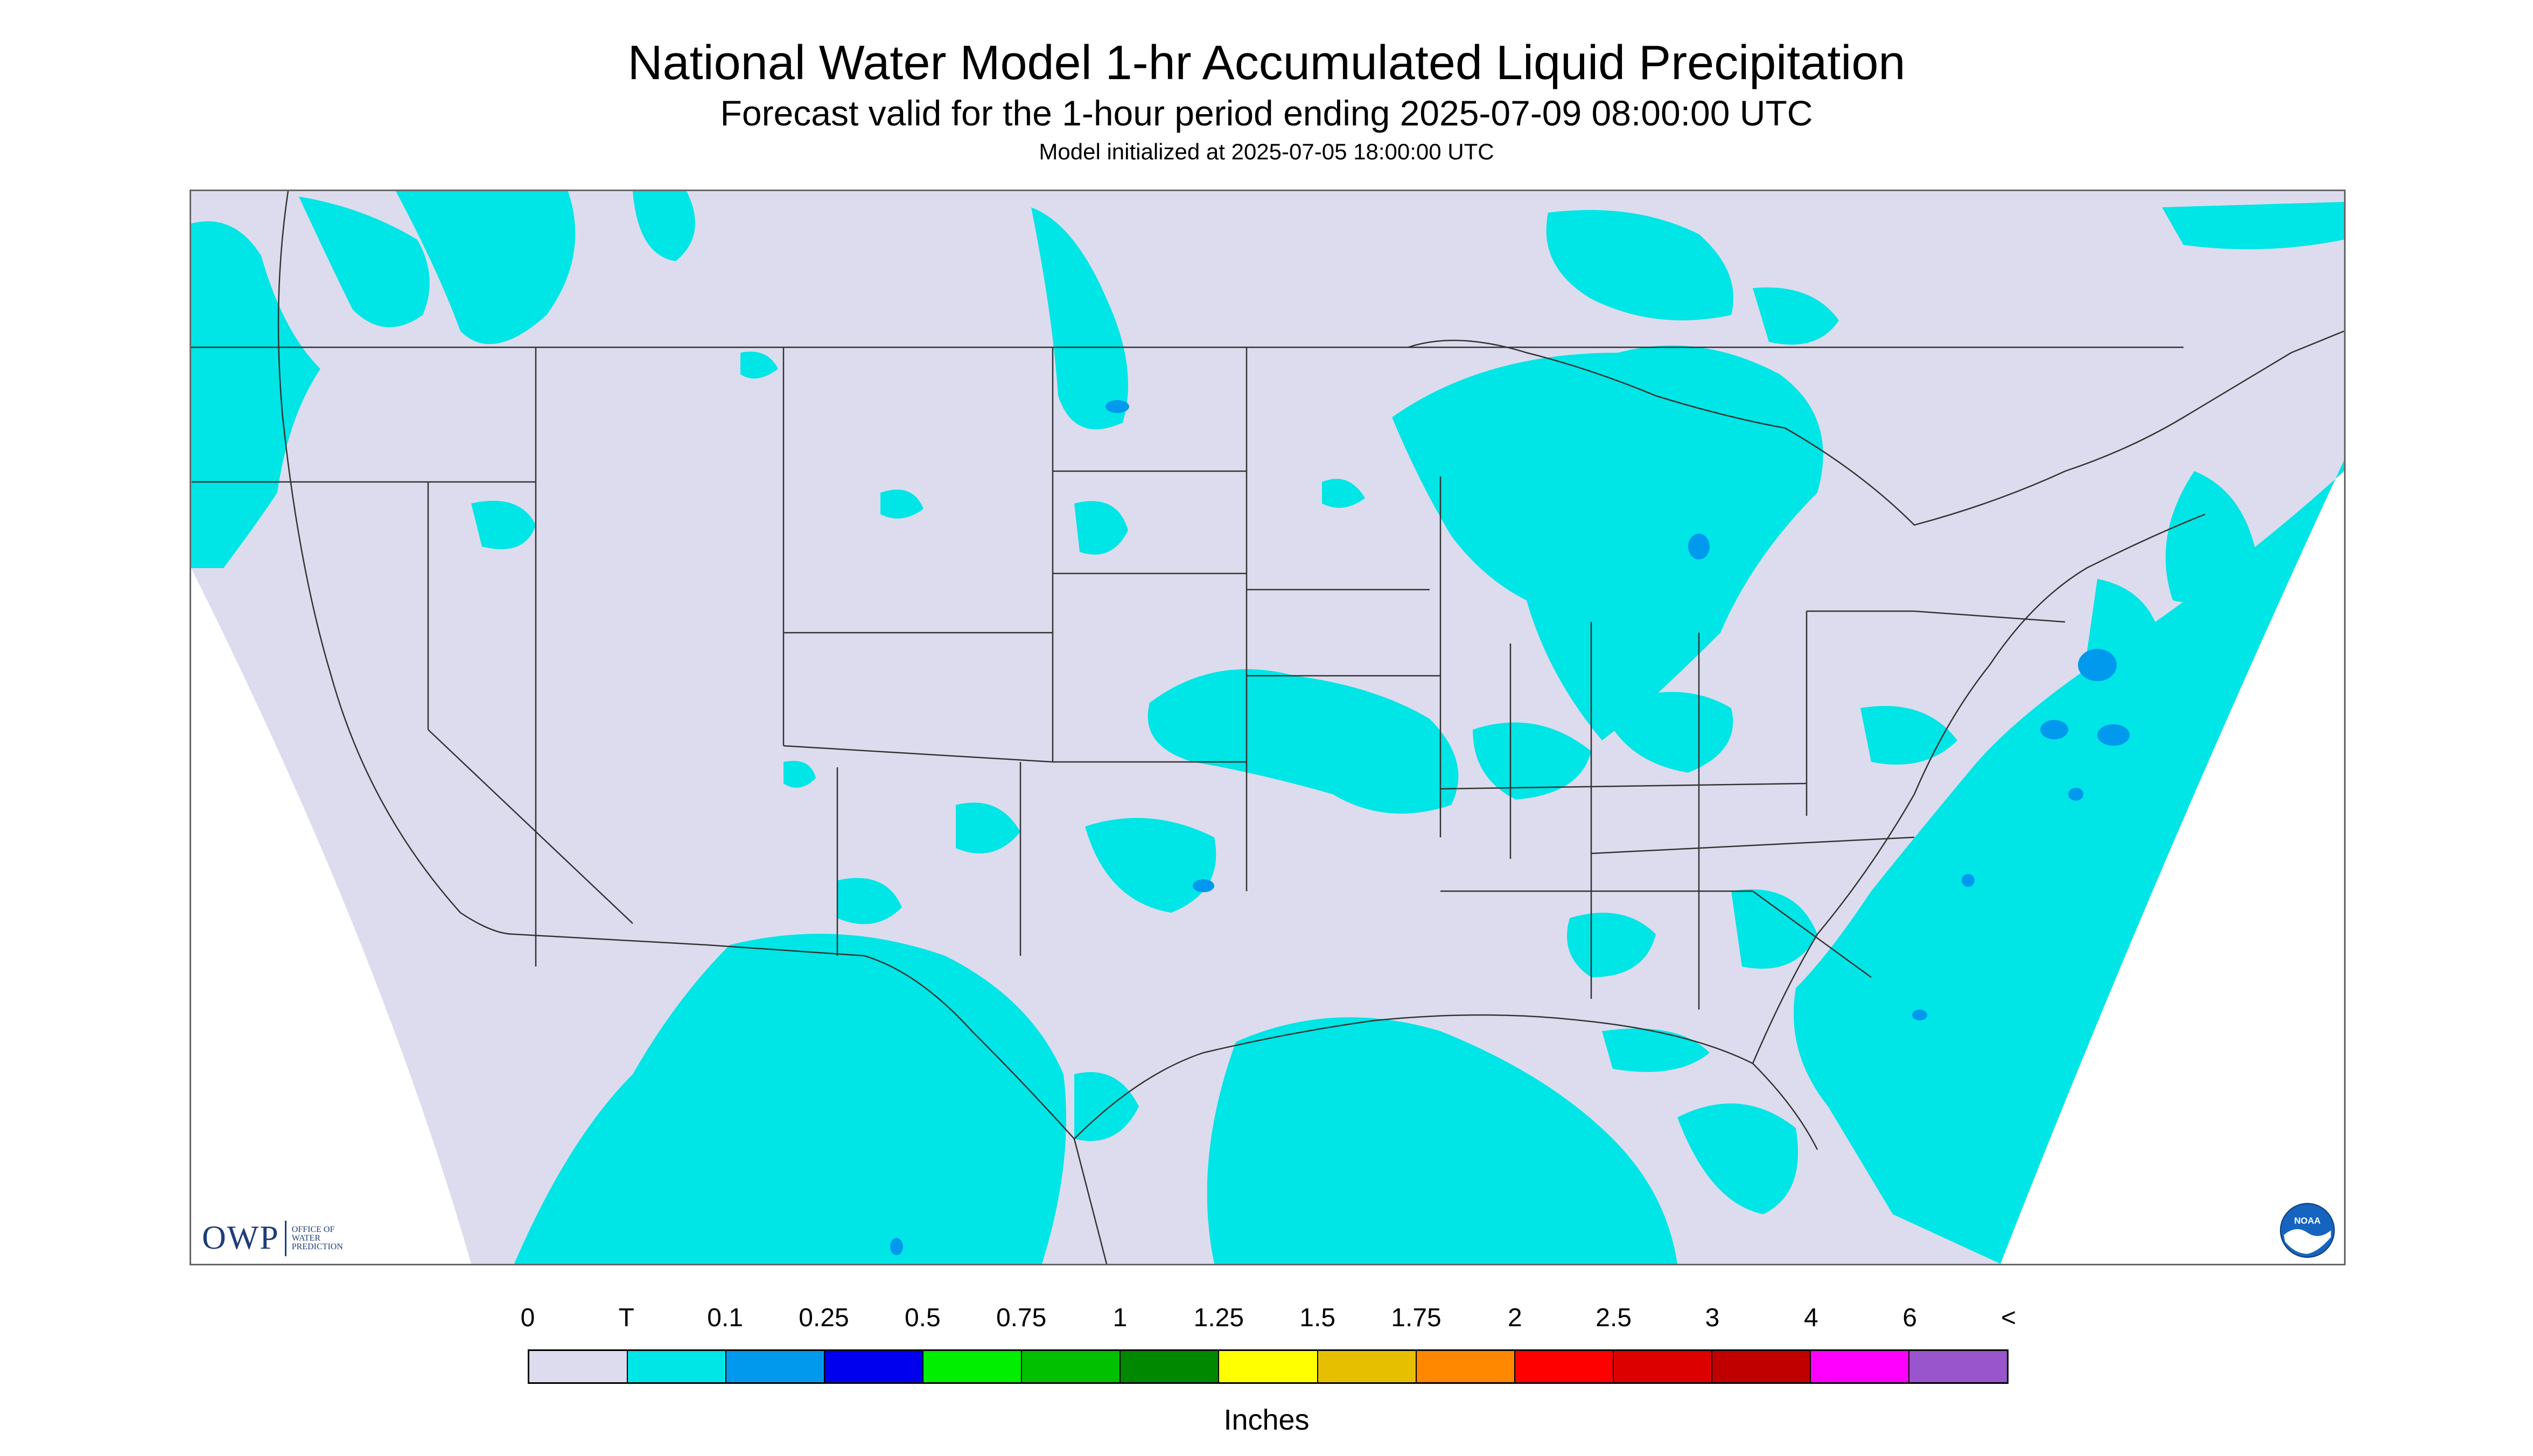  I want to click on legend-label: 0, so click(527, 1318).